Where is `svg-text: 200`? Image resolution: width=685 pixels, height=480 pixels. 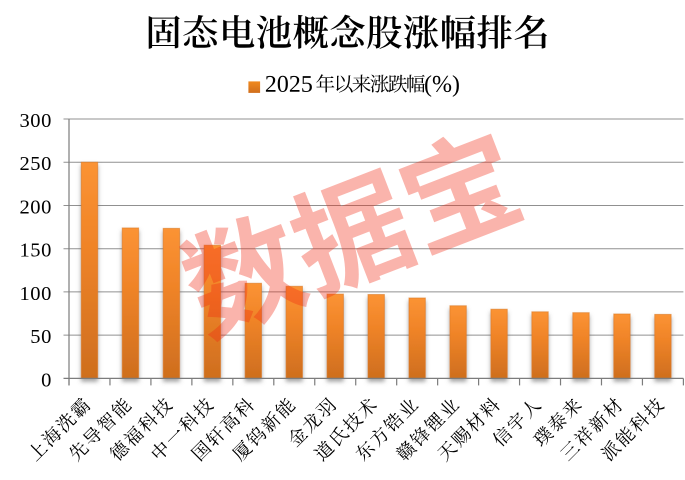 svg-text: 200 is located at coordinates (35, 207).